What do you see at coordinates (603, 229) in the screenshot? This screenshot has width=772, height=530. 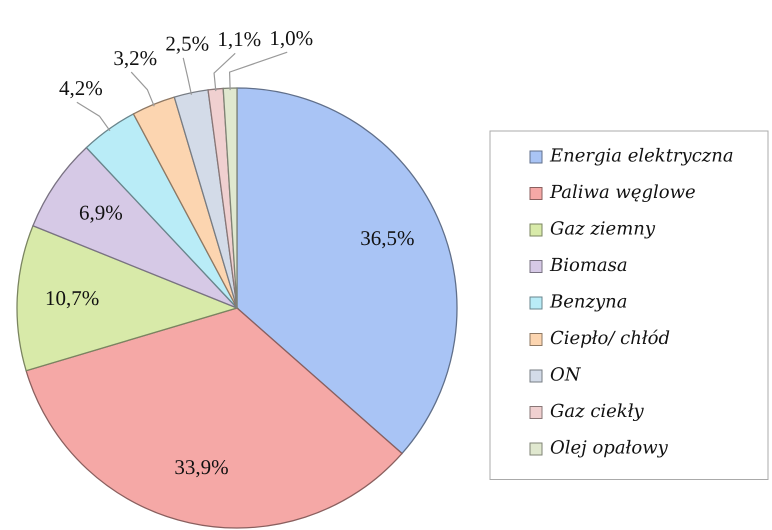 I see `legend-label: Gaz ziemny` at bounding box center [603, 229].